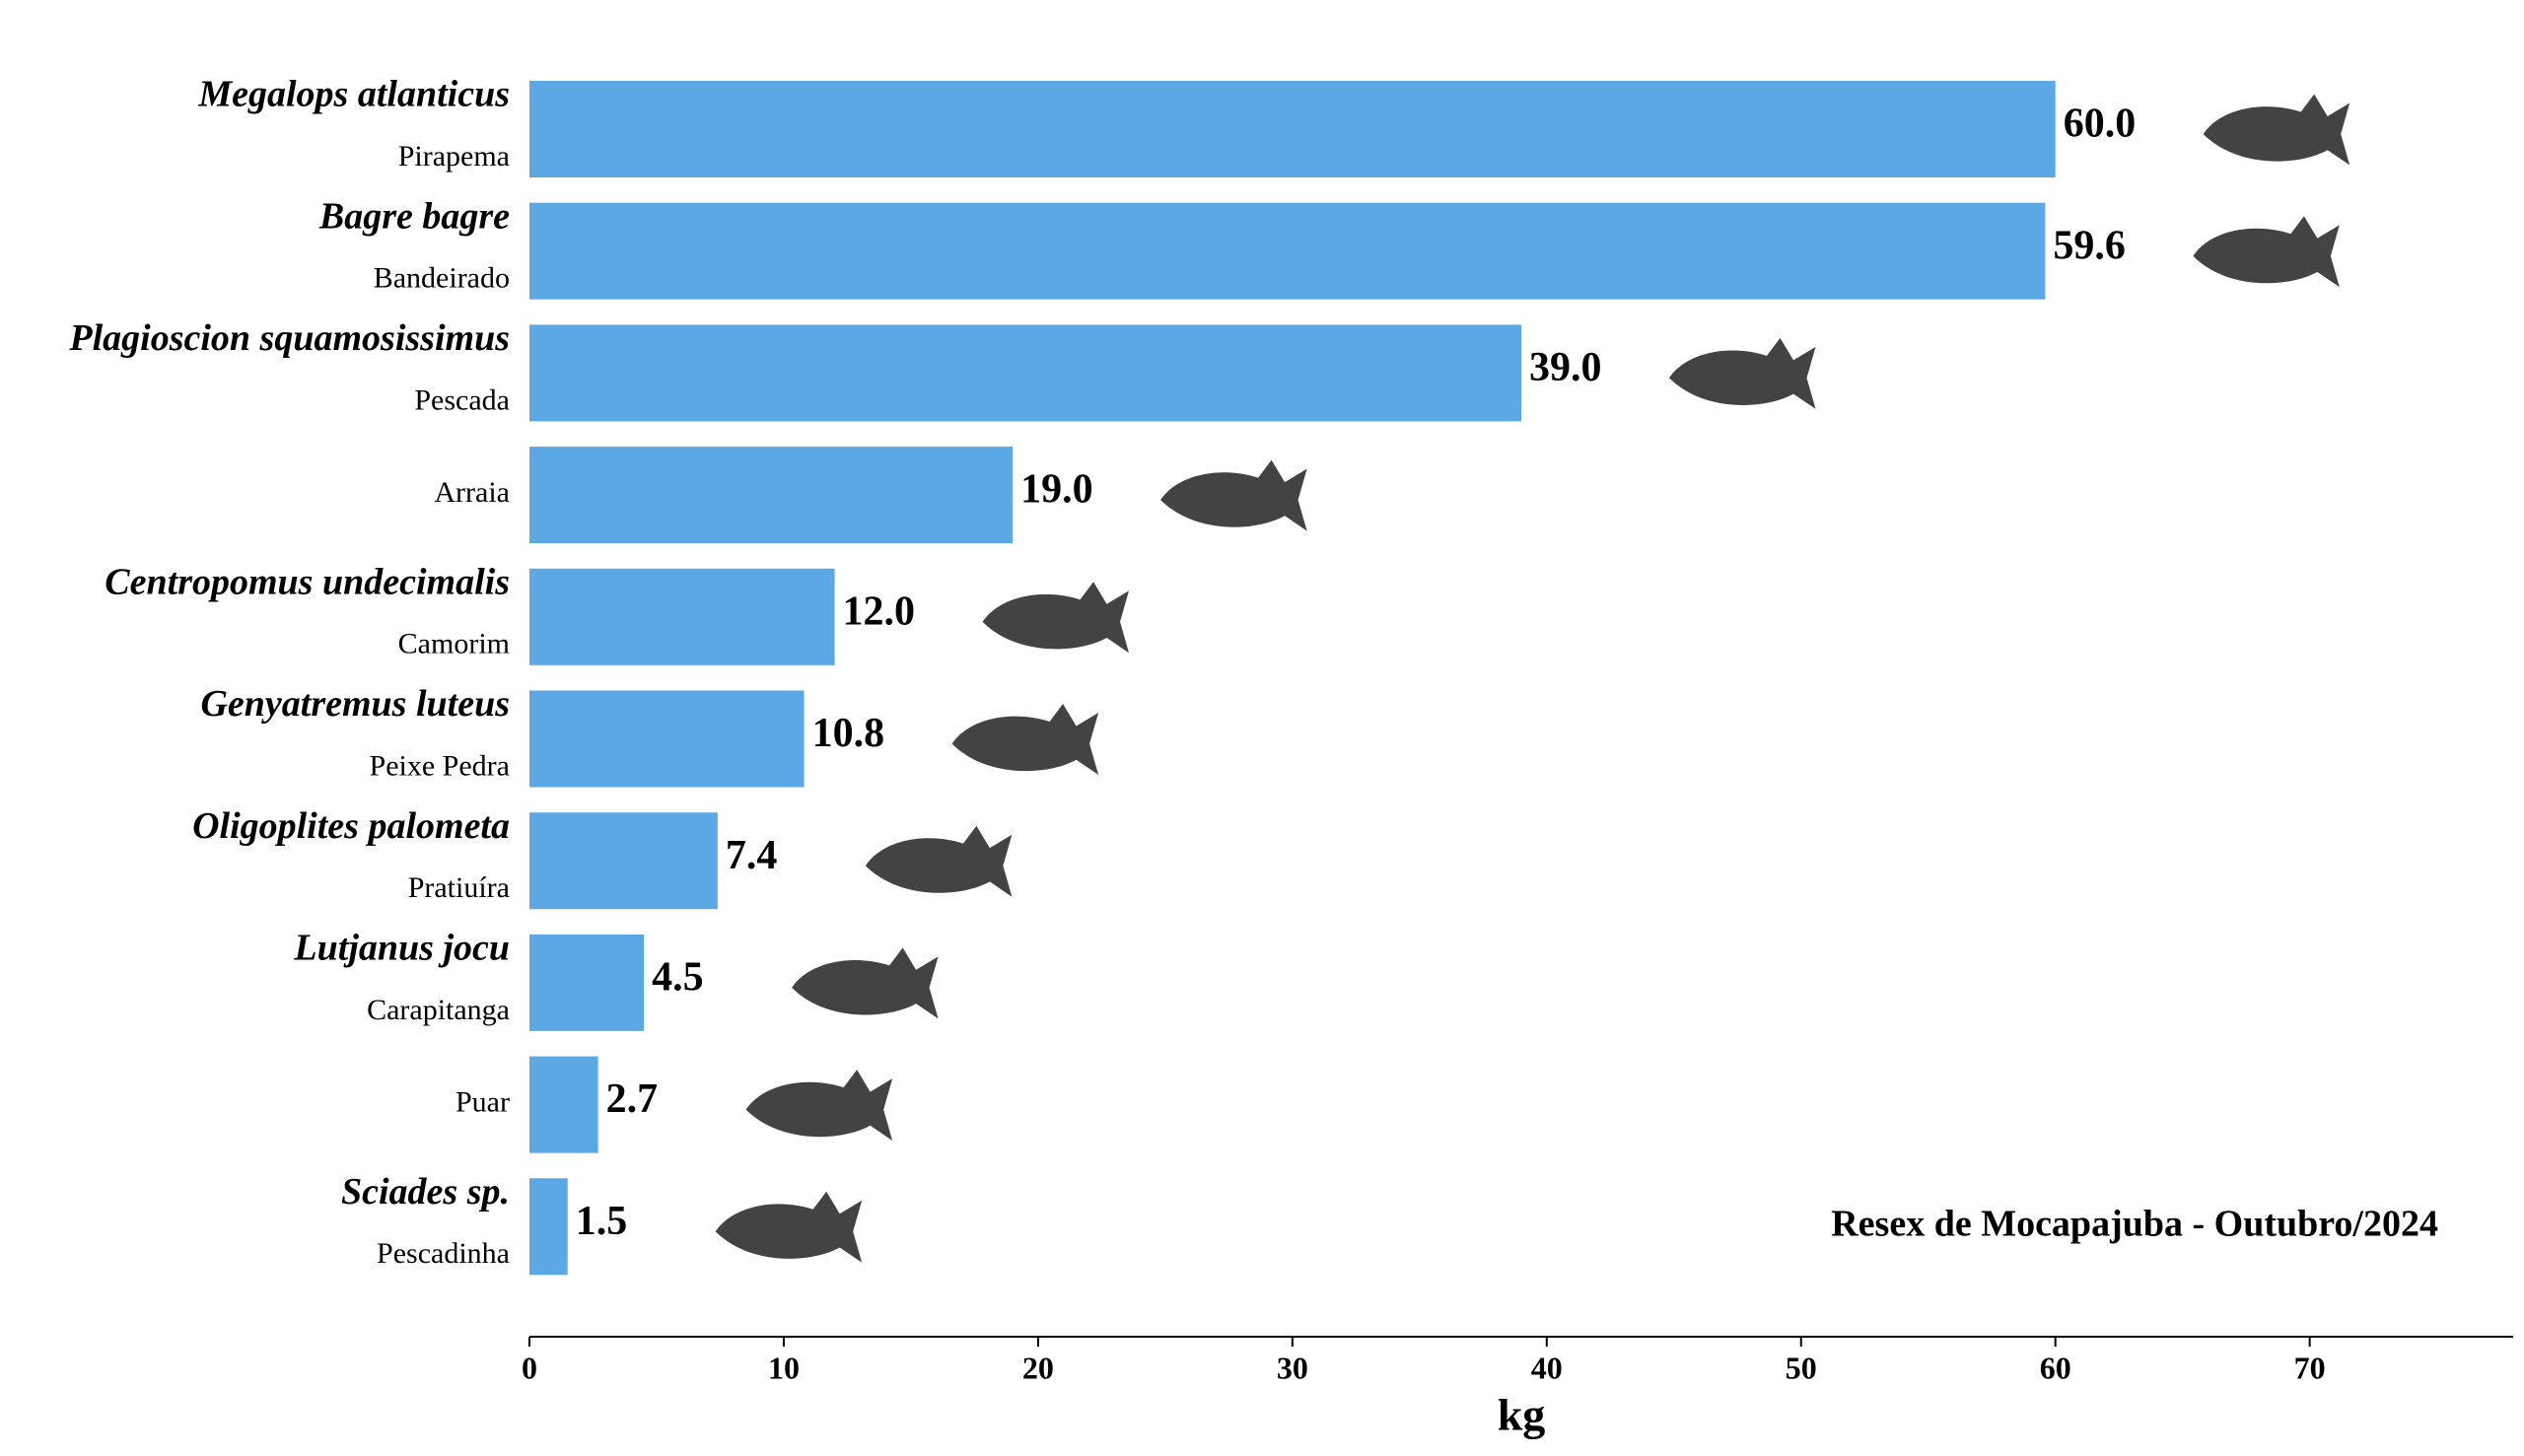 The width and height of the screenshot is (2524, 1456). I want to click on x-tick-label: 30, so click(1292, 1367).